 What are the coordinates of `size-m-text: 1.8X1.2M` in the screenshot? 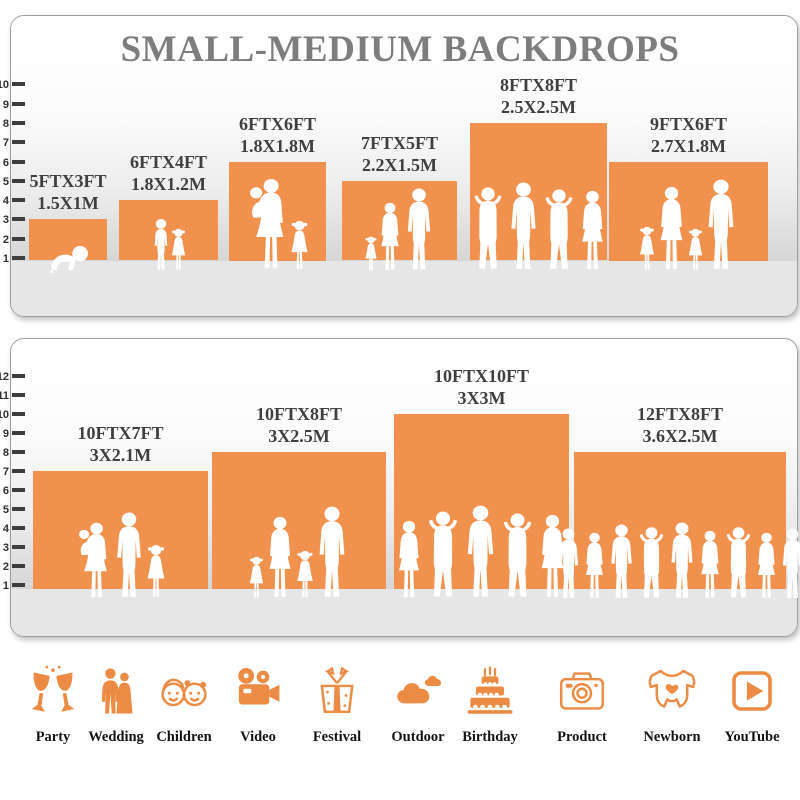 It's located at (168, 184).